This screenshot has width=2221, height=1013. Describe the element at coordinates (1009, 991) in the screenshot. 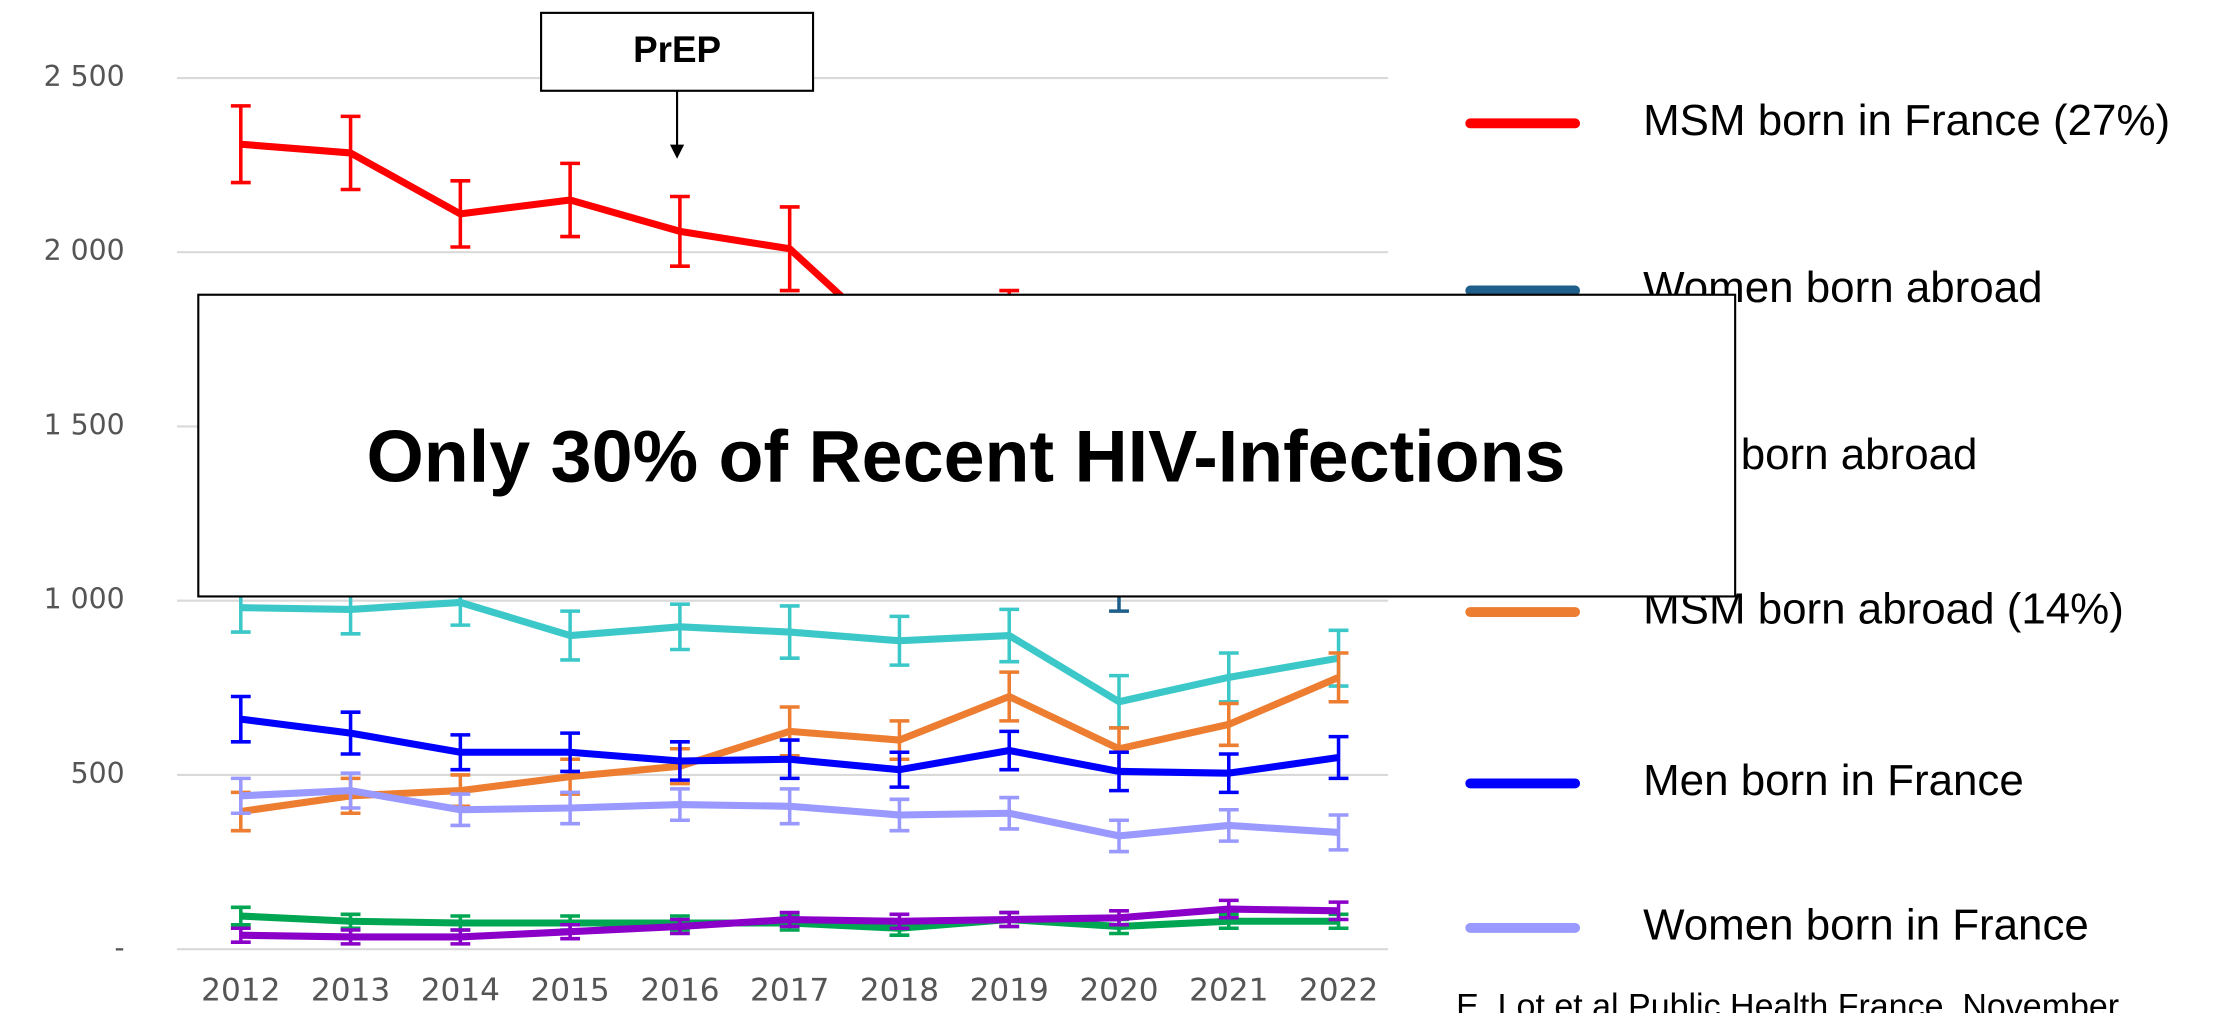

I see `x-tick-label: 2019` at that location.